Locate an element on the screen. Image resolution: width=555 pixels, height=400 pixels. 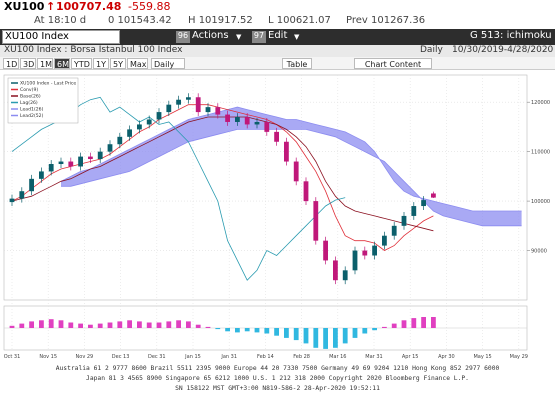
prev: Prev 101267.36 is located at coordinates (386, 20).